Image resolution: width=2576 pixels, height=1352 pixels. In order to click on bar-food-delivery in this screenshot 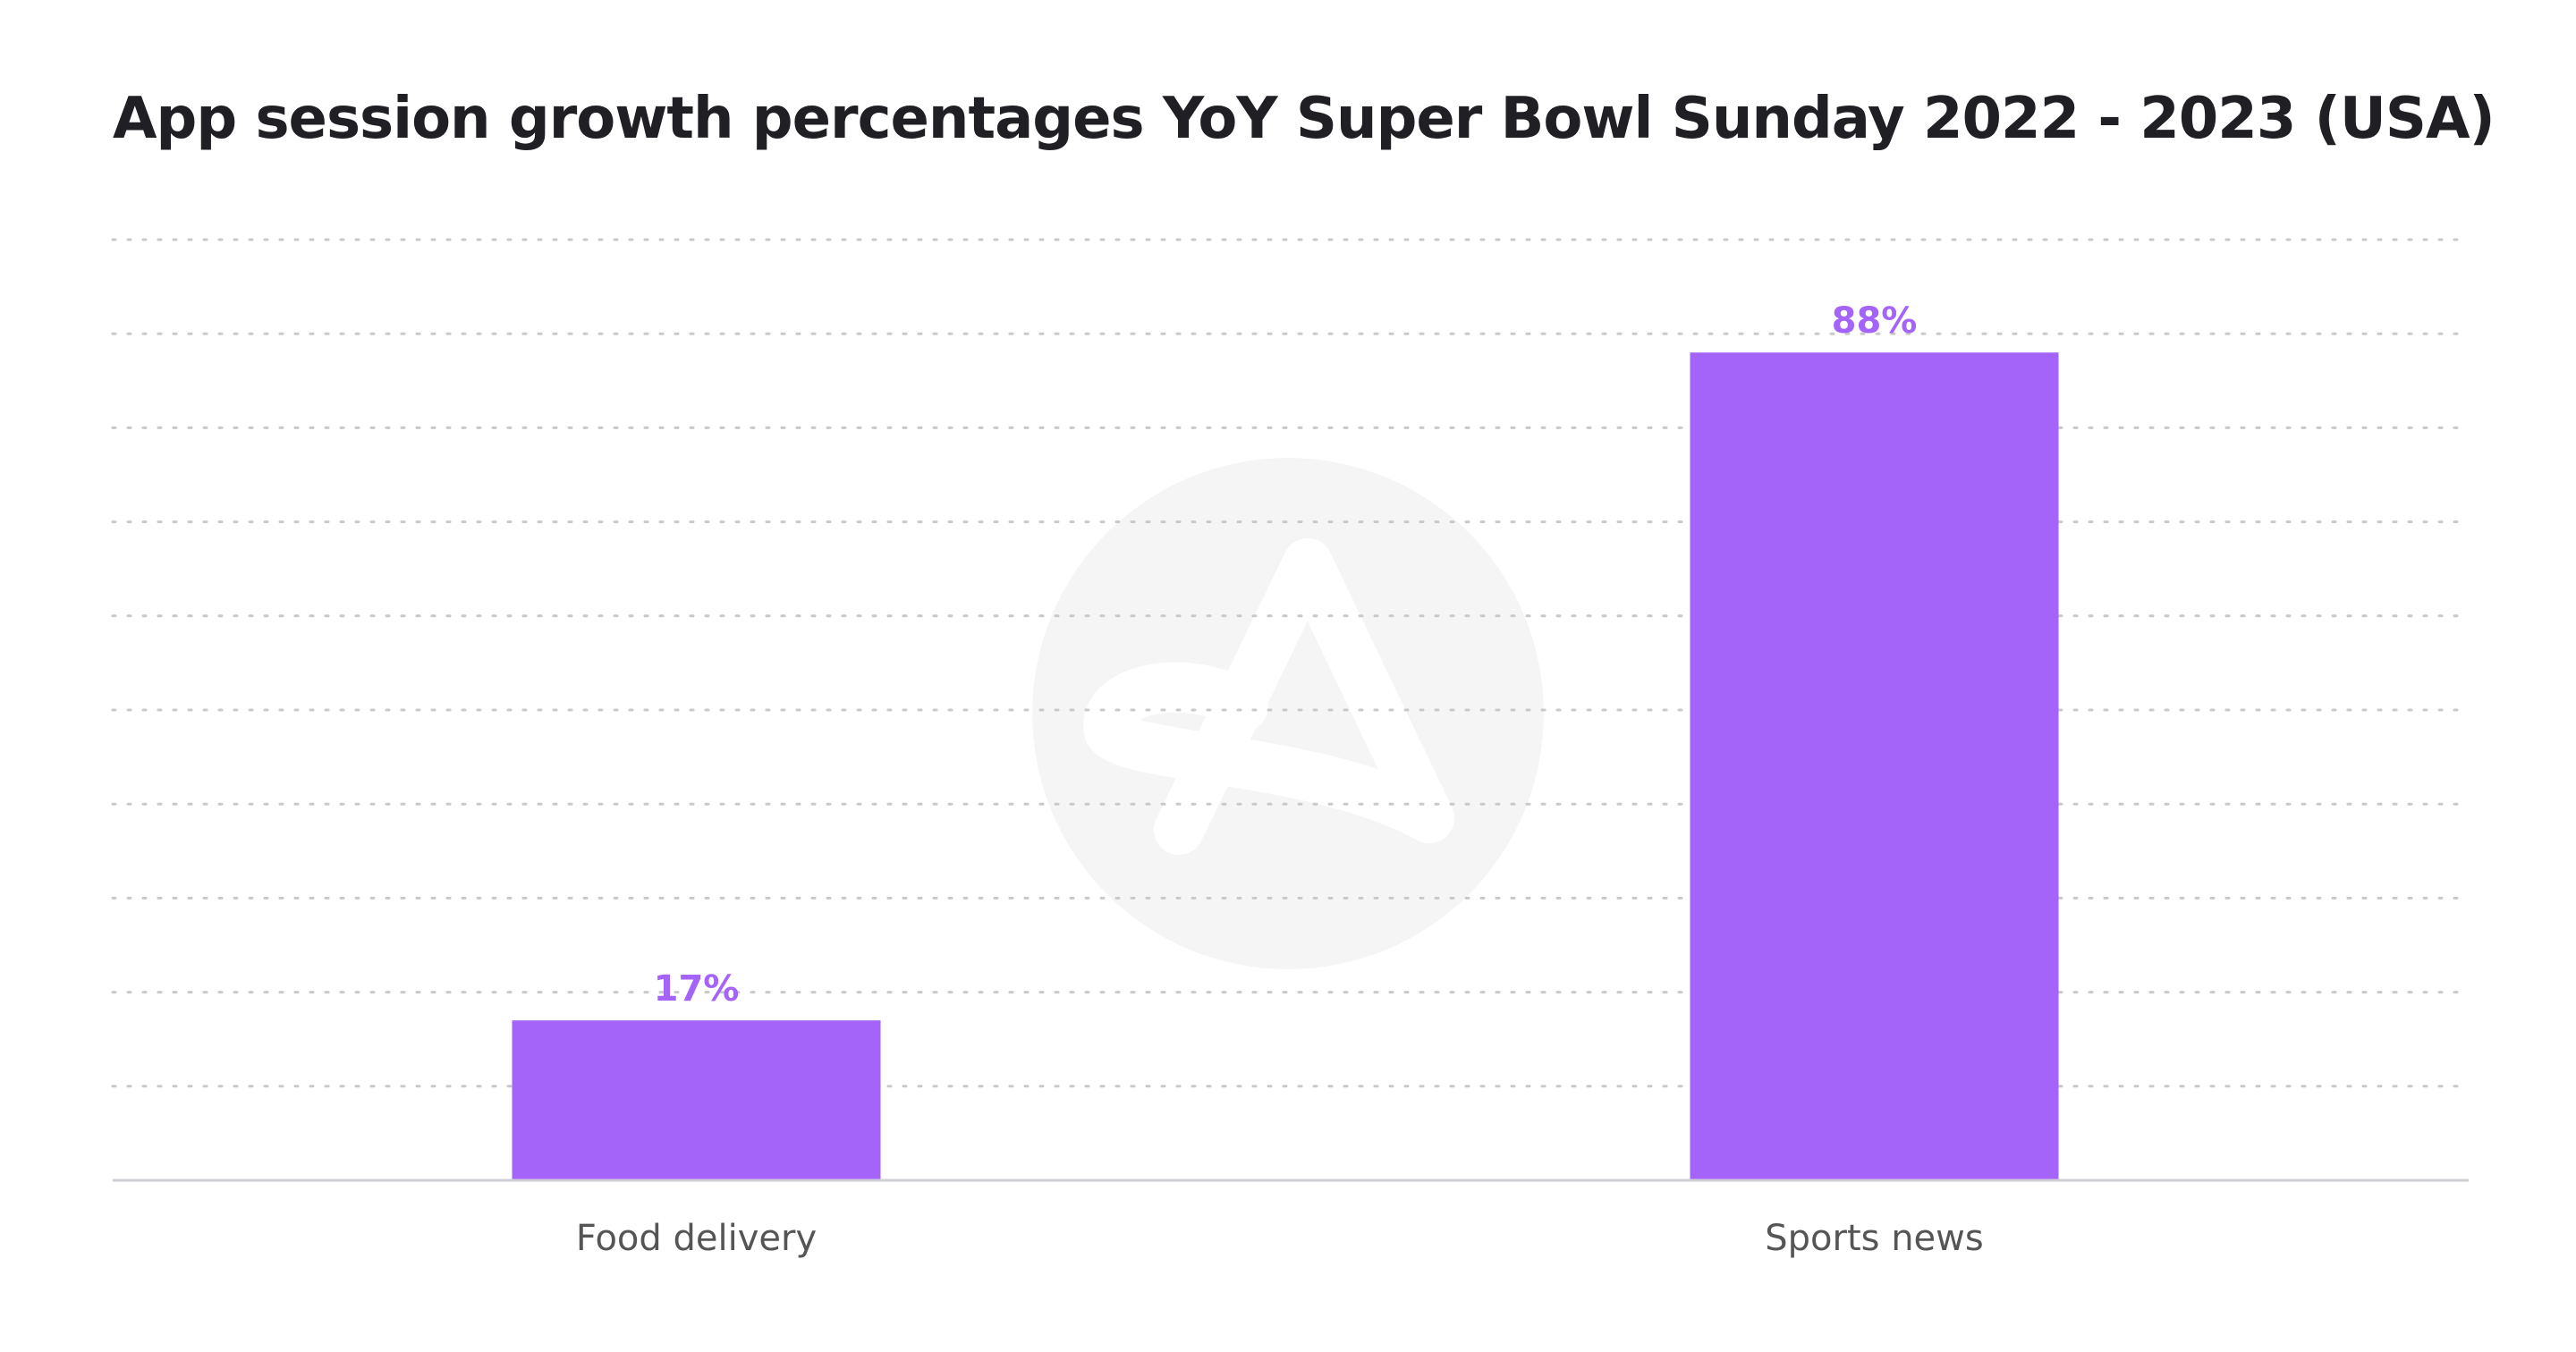, I will do `click(696, 1100)`.